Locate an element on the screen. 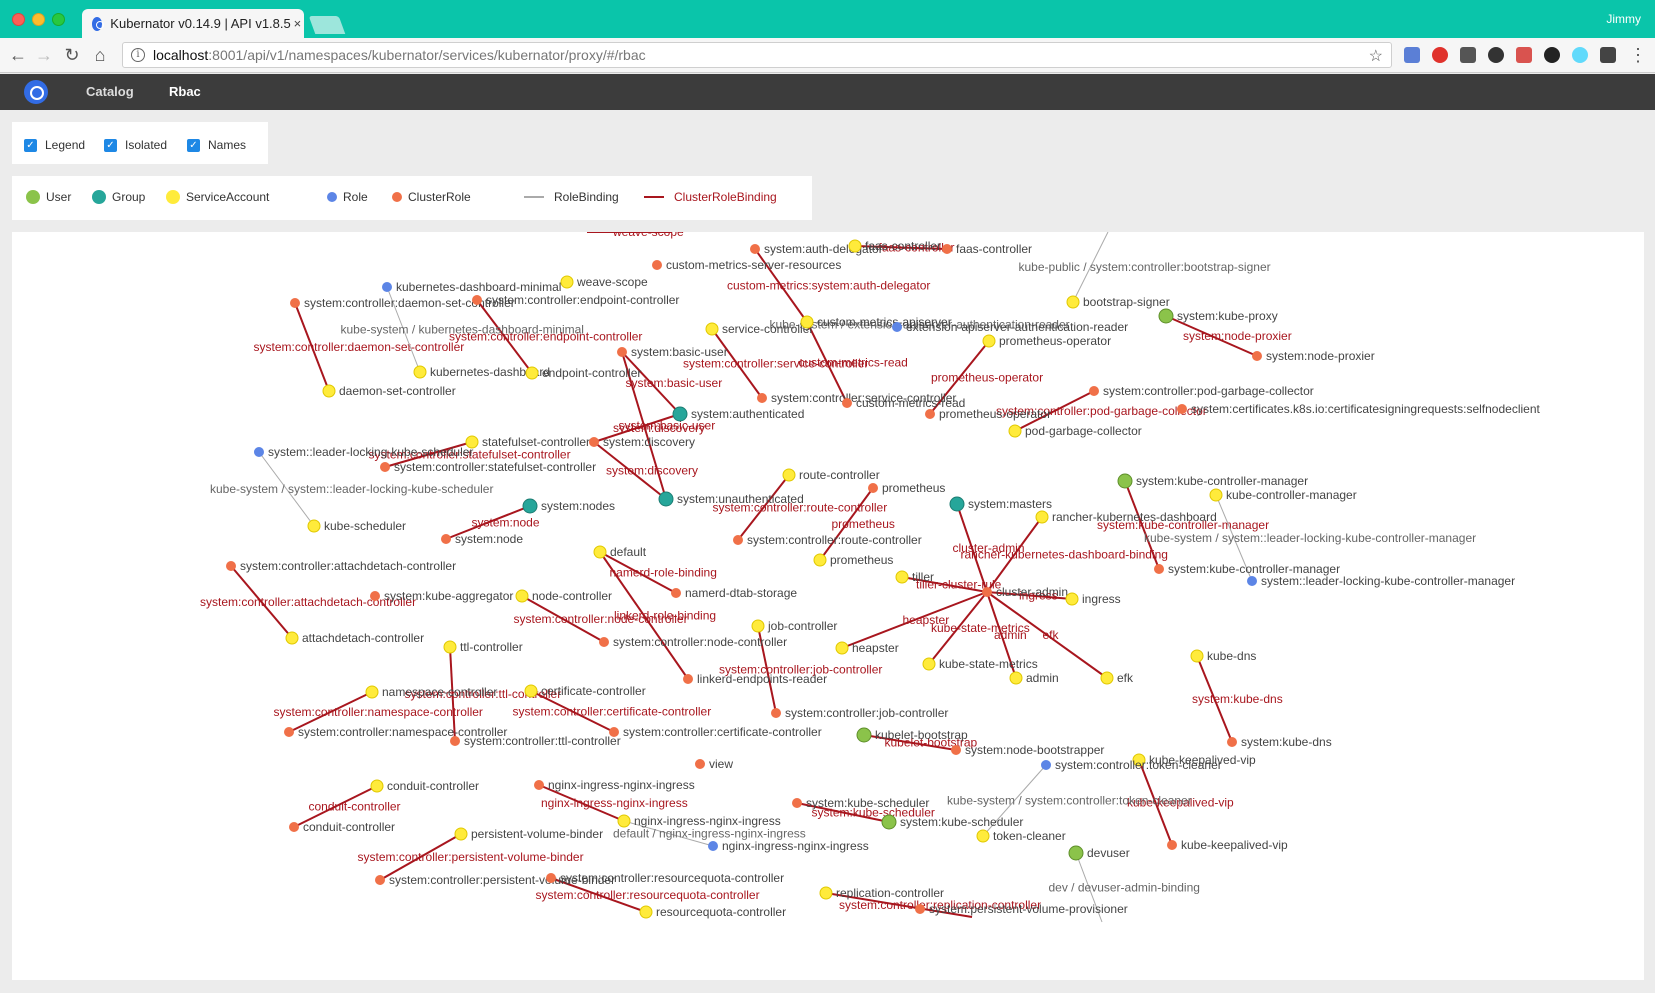 The height and width of the screenshot is (993, 1655). nav-catalog: Catalog is located at coordinates (110, 91).